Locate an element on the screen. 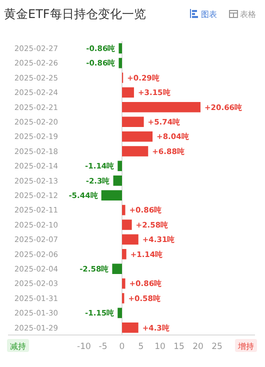  x-tick-label: 5 is located at coordinates (141, 347).